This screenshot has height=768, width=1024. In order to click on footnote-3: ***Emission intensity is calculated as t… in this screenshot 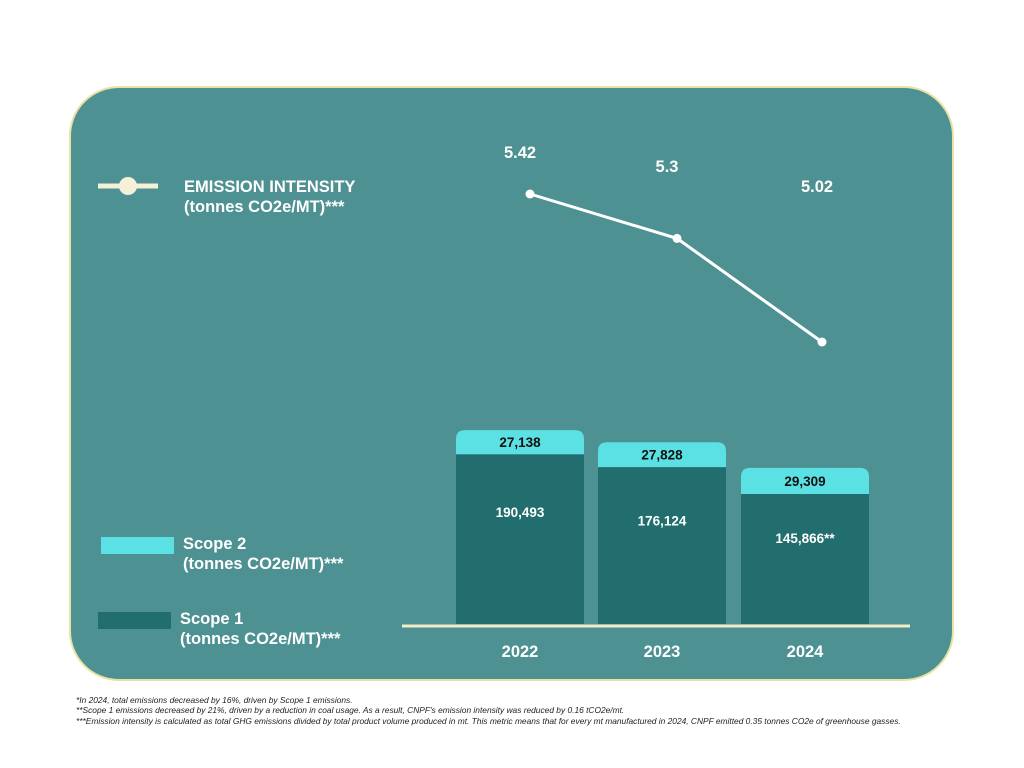, I will do `click(488, 720)`.